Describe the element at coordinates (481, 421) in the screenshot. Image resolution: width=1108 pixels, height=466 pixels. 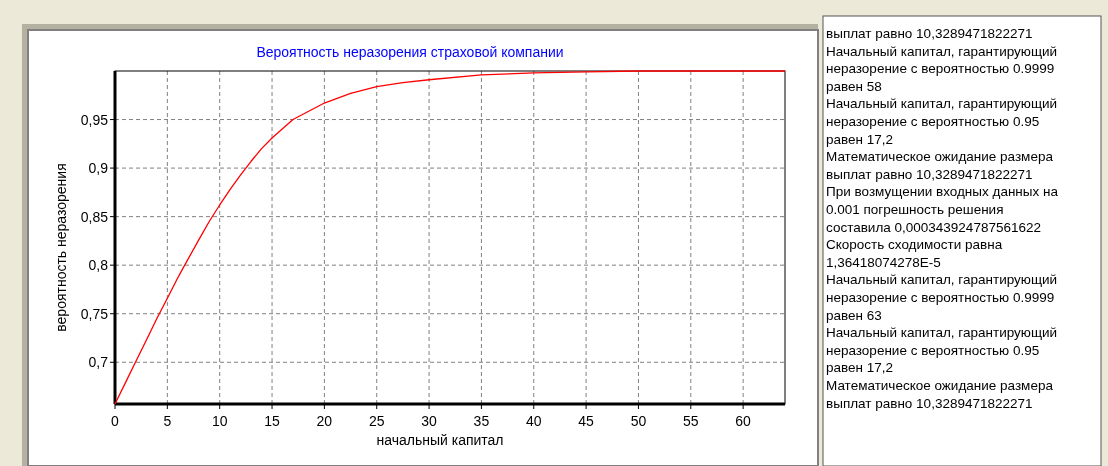
I see `x-tick-label: 35` at that location.